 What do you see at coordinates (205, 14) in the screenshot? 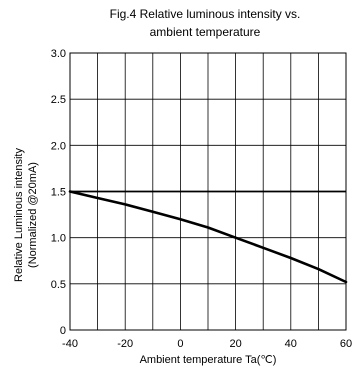
I see `chart-title-line-1: Fig.4 Relative luminous intensity vs.` at bounding box center [205, 14].